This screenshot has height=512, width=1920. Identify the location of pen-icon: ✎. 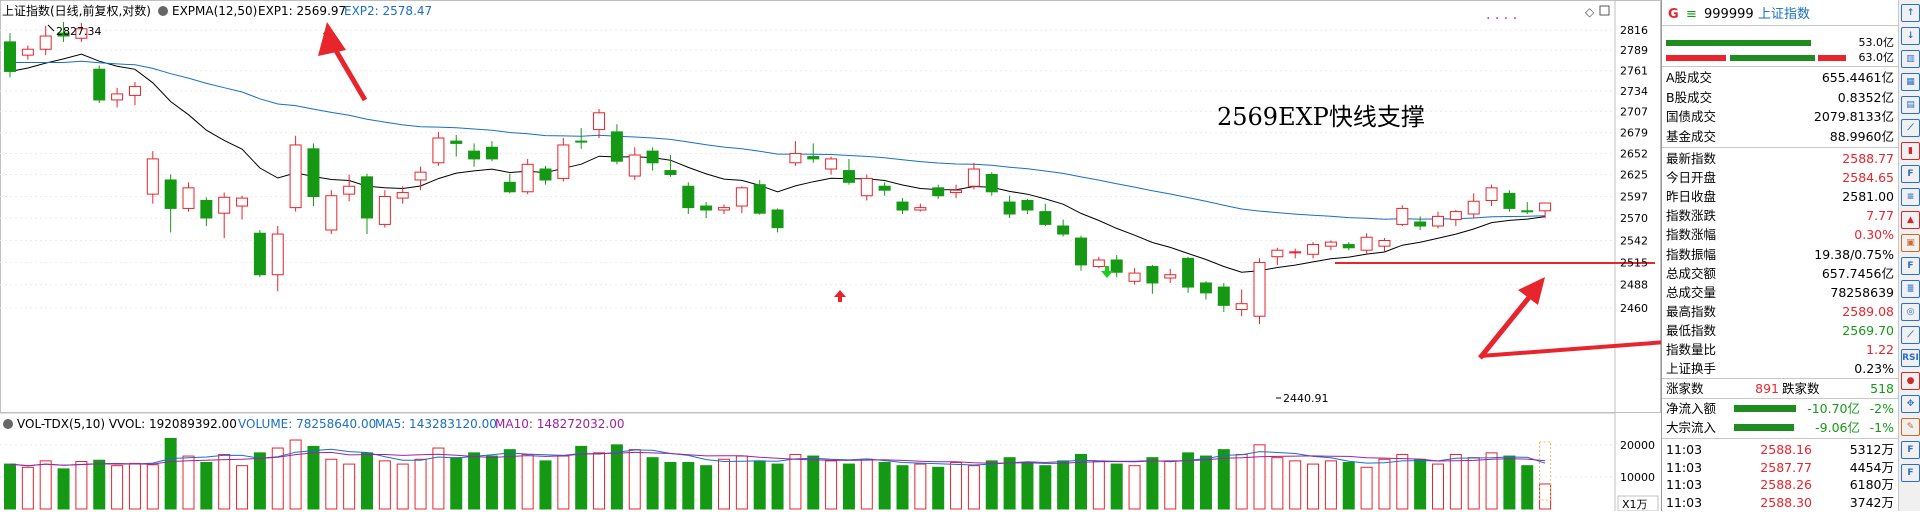
(1910, 427).